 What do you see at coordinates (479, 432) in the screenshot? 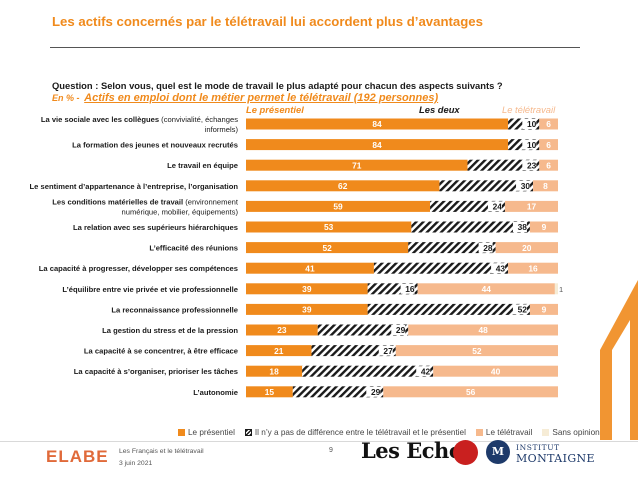
I see `legend-swatch-teletravail` at bounding box center [479, 432].